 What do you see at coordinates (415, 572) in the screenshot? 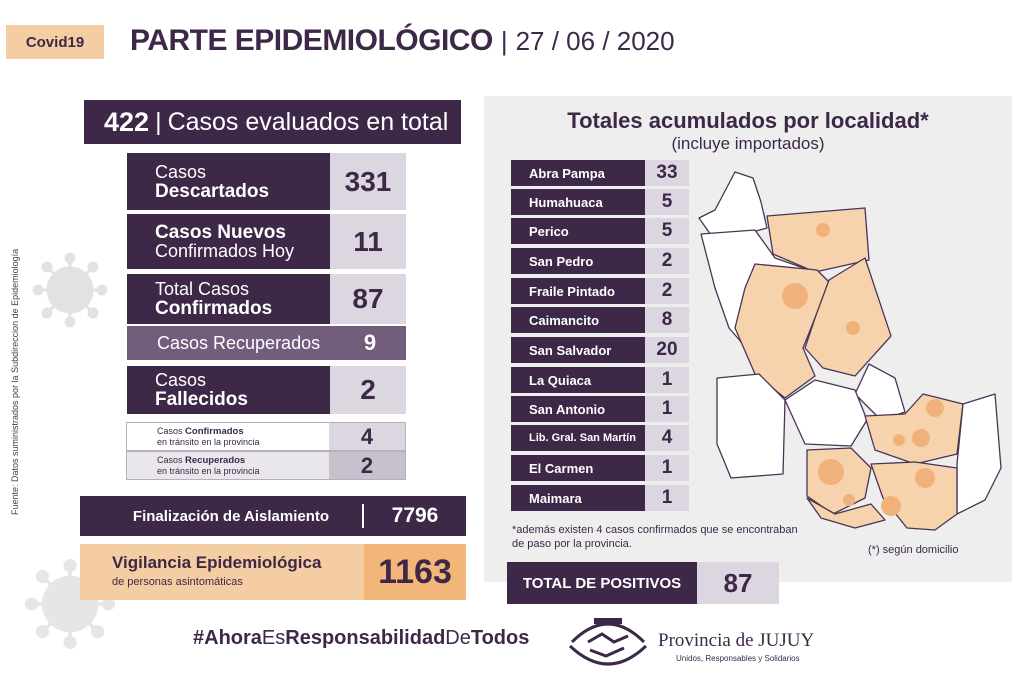
I see `vigilancia-value: 1163` at bounding box center [415, 572].